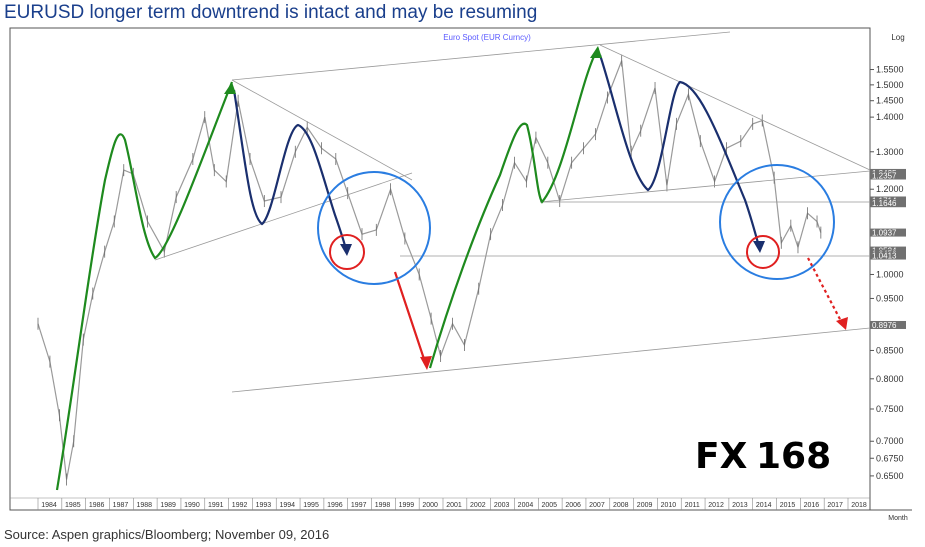 The height and width of the screenshot is (547, 925). What do you see at coordinates (407, 505) in the screenshot?
I see `x-tick-label: 1999` at bounding box center [407, 505].